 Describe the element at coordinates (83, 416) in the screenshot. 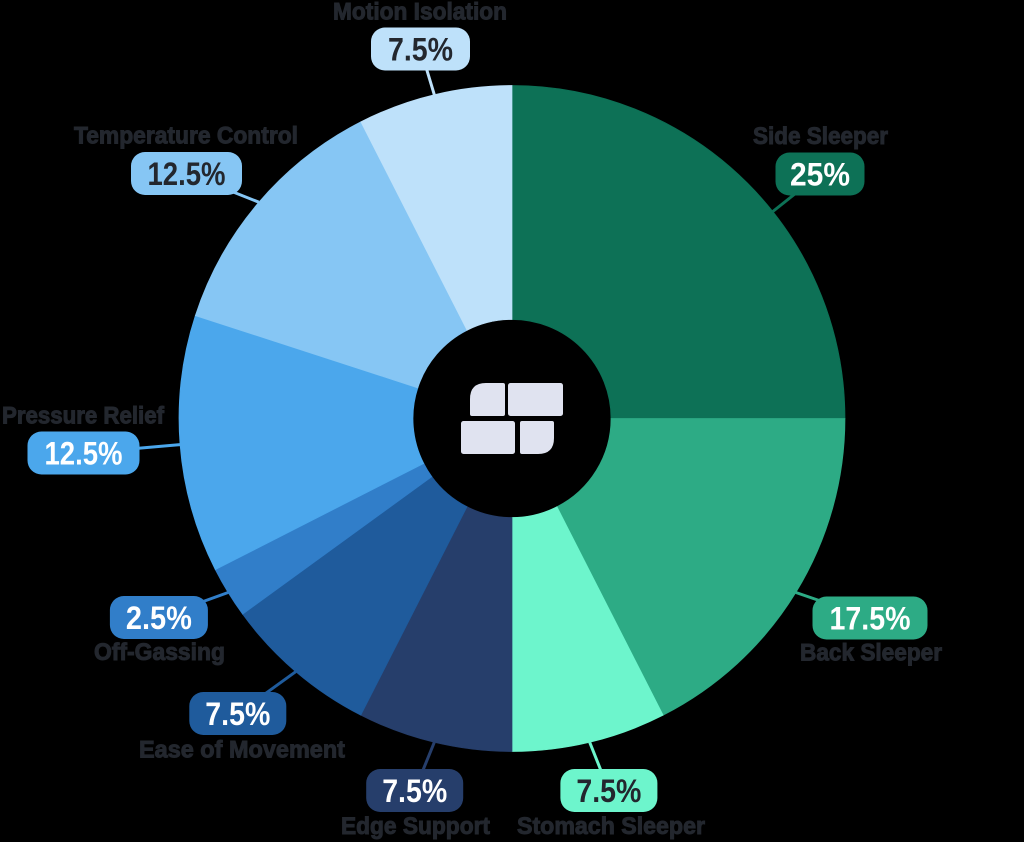

I see `svg-text: Pressure Relief` at that location.